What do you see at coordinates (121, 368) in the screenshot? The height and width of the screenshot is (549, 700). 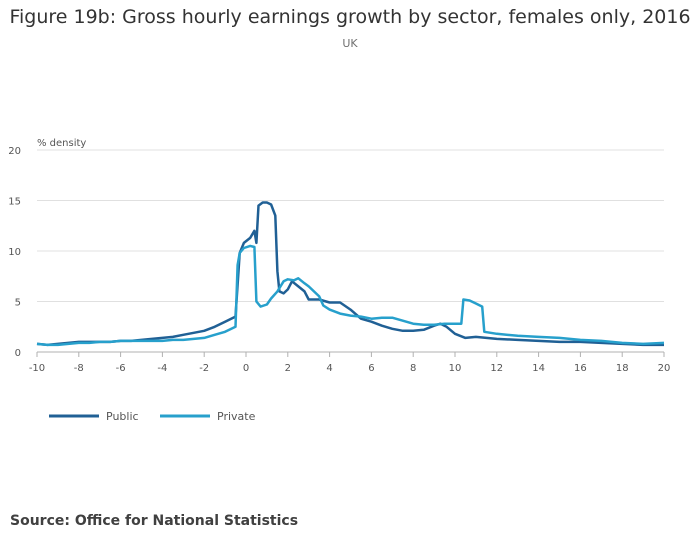 I see `x-tick-label: -6` at bounding box center [121, 368].